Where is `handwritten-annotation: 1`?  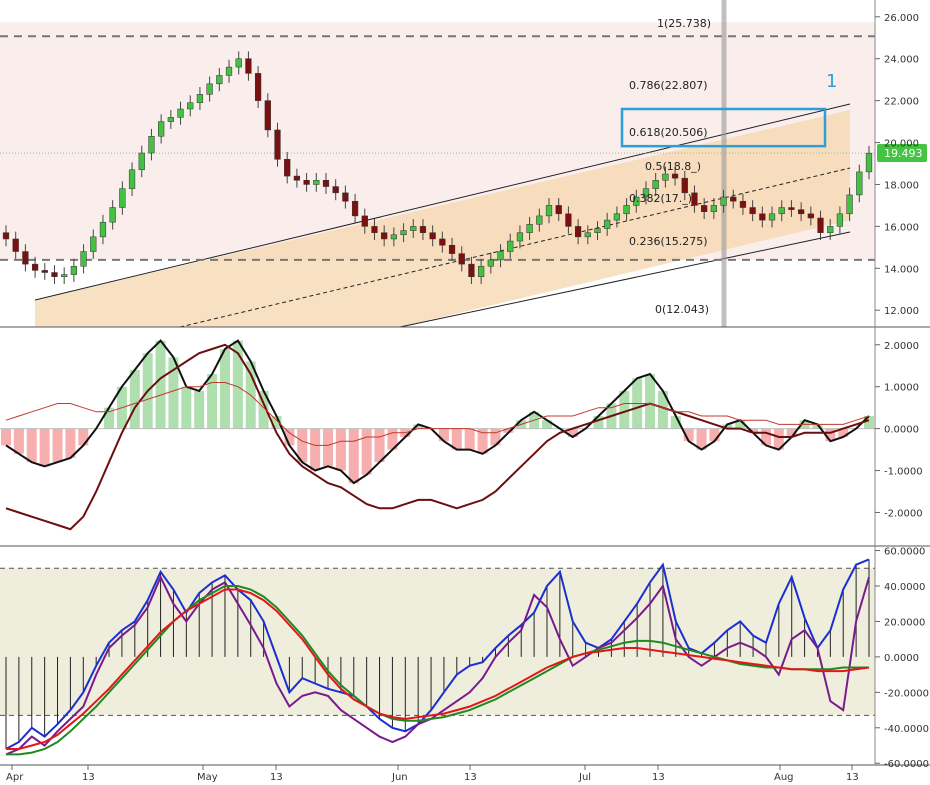
handwritten-annotation: 1 is located at coordinates (831, 81).